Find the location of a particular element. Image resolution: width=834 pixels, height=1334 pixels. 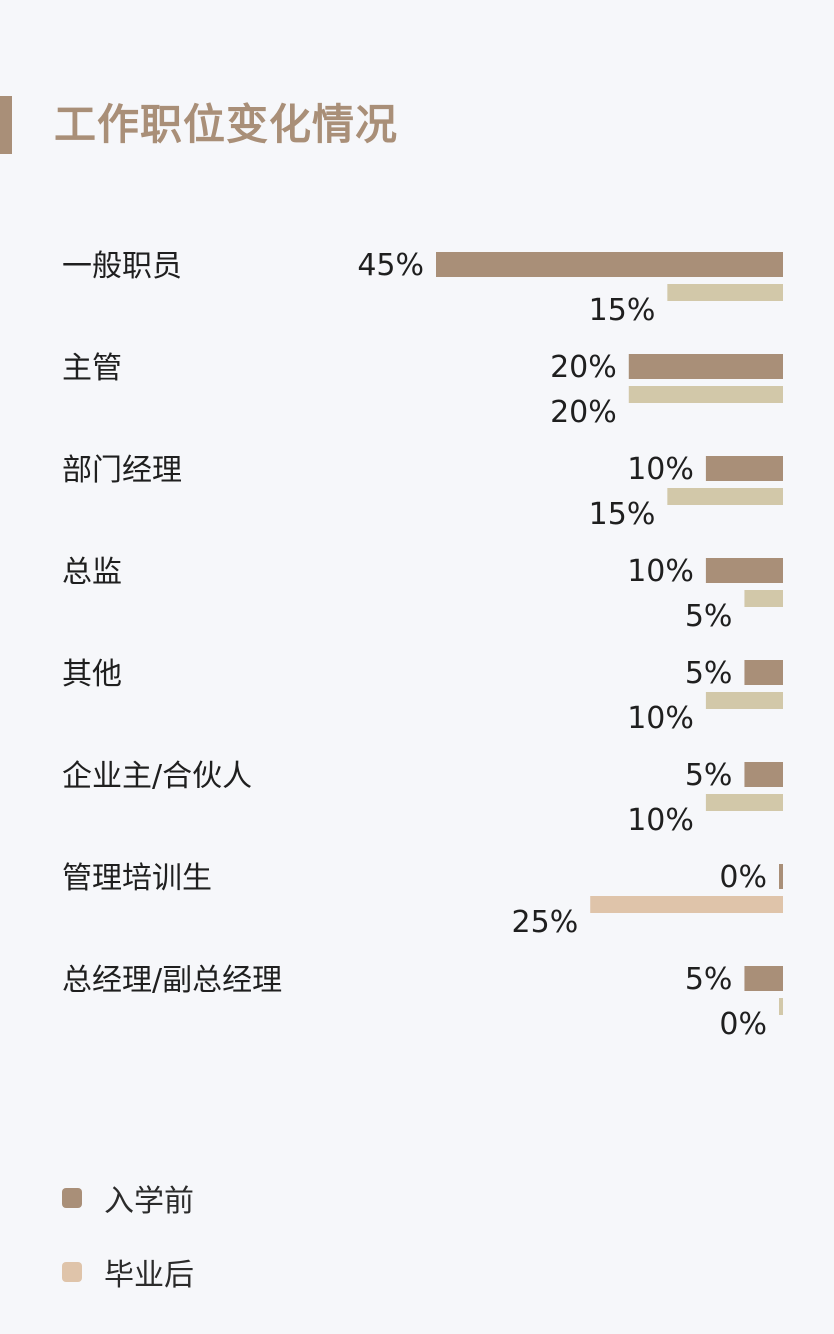

value-label-before: 0% is located at coordinates (743, 877).